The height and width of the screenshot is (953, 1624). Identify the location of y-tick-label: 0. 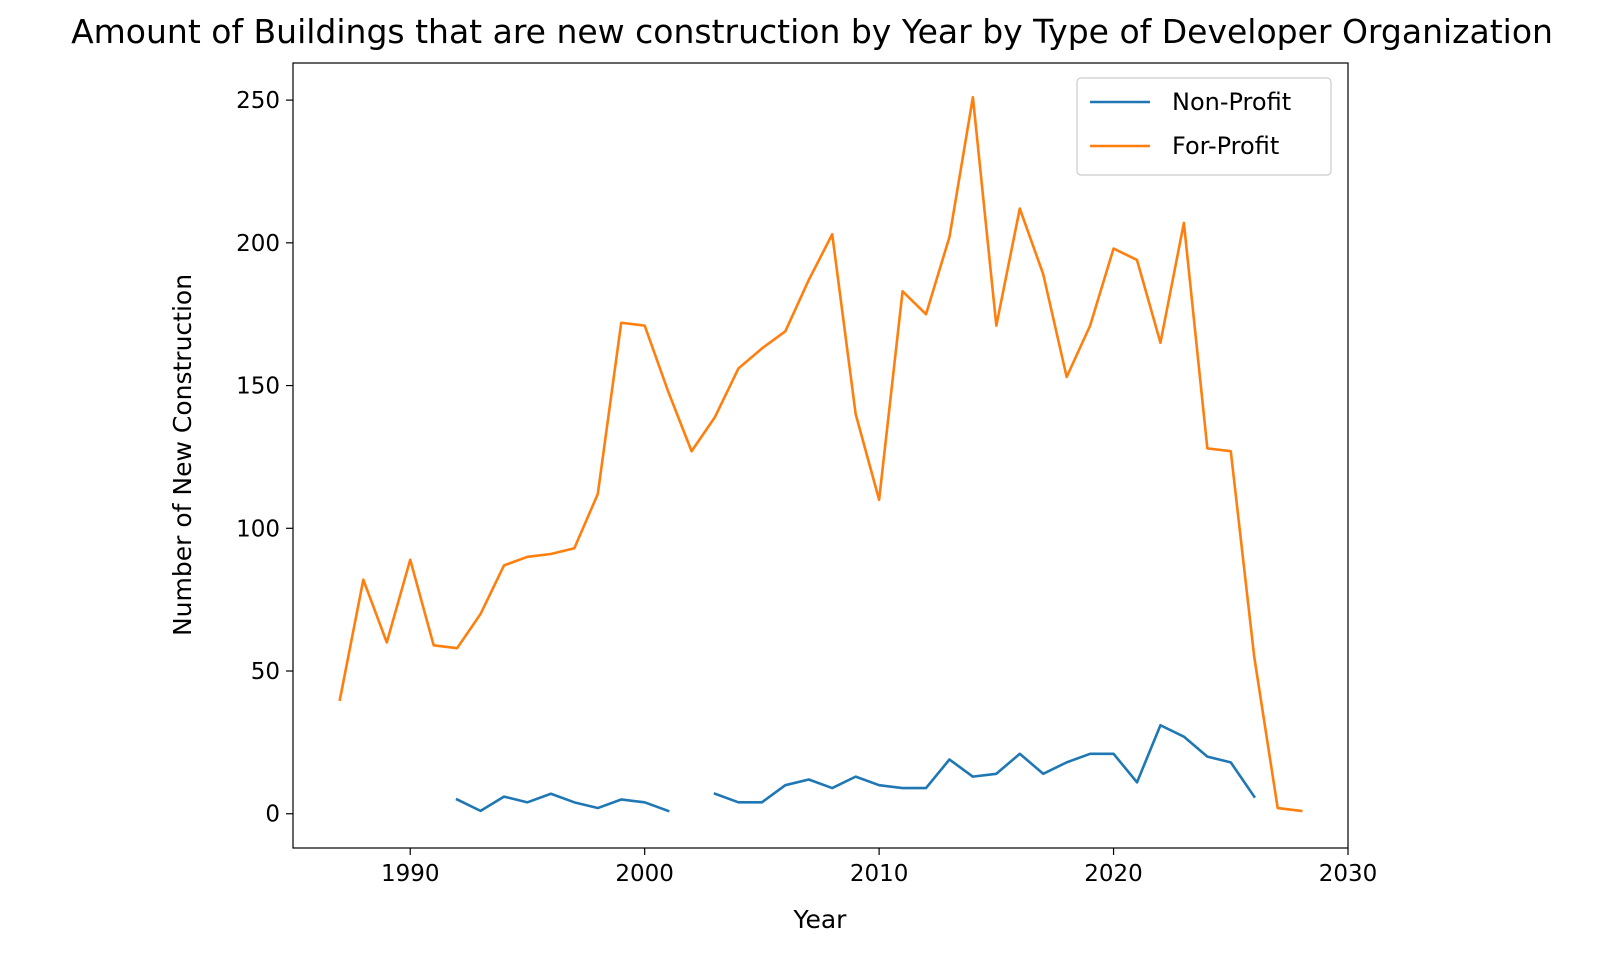
(272, 815).